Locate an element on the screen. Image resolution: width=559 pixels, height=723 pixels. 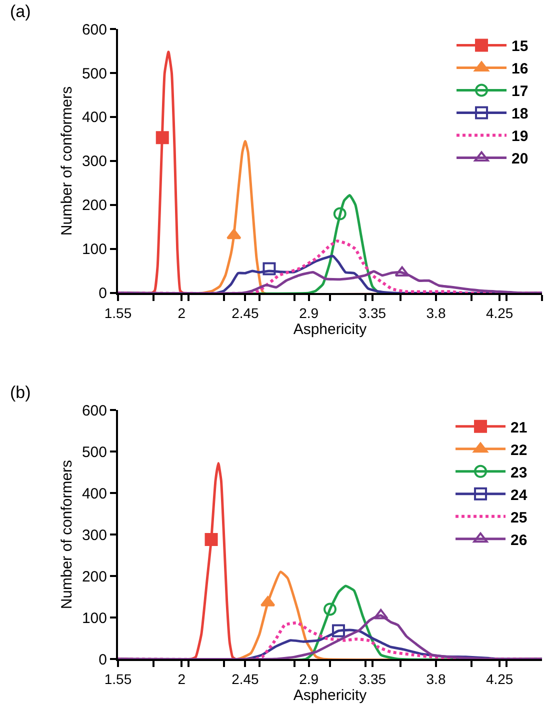
legend-label: 21 is located at coordinates (519, 427).